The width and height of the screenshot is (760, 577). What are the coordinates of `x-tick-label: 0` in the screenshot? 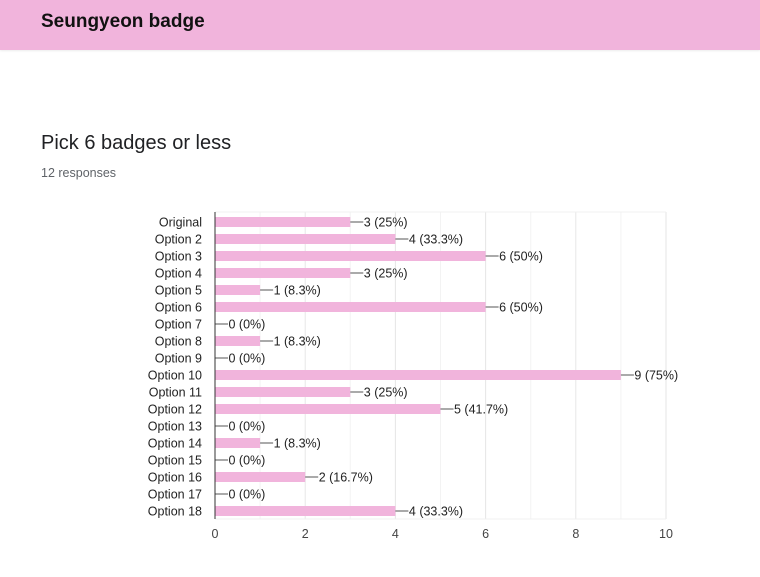 It's located at (215, 534).